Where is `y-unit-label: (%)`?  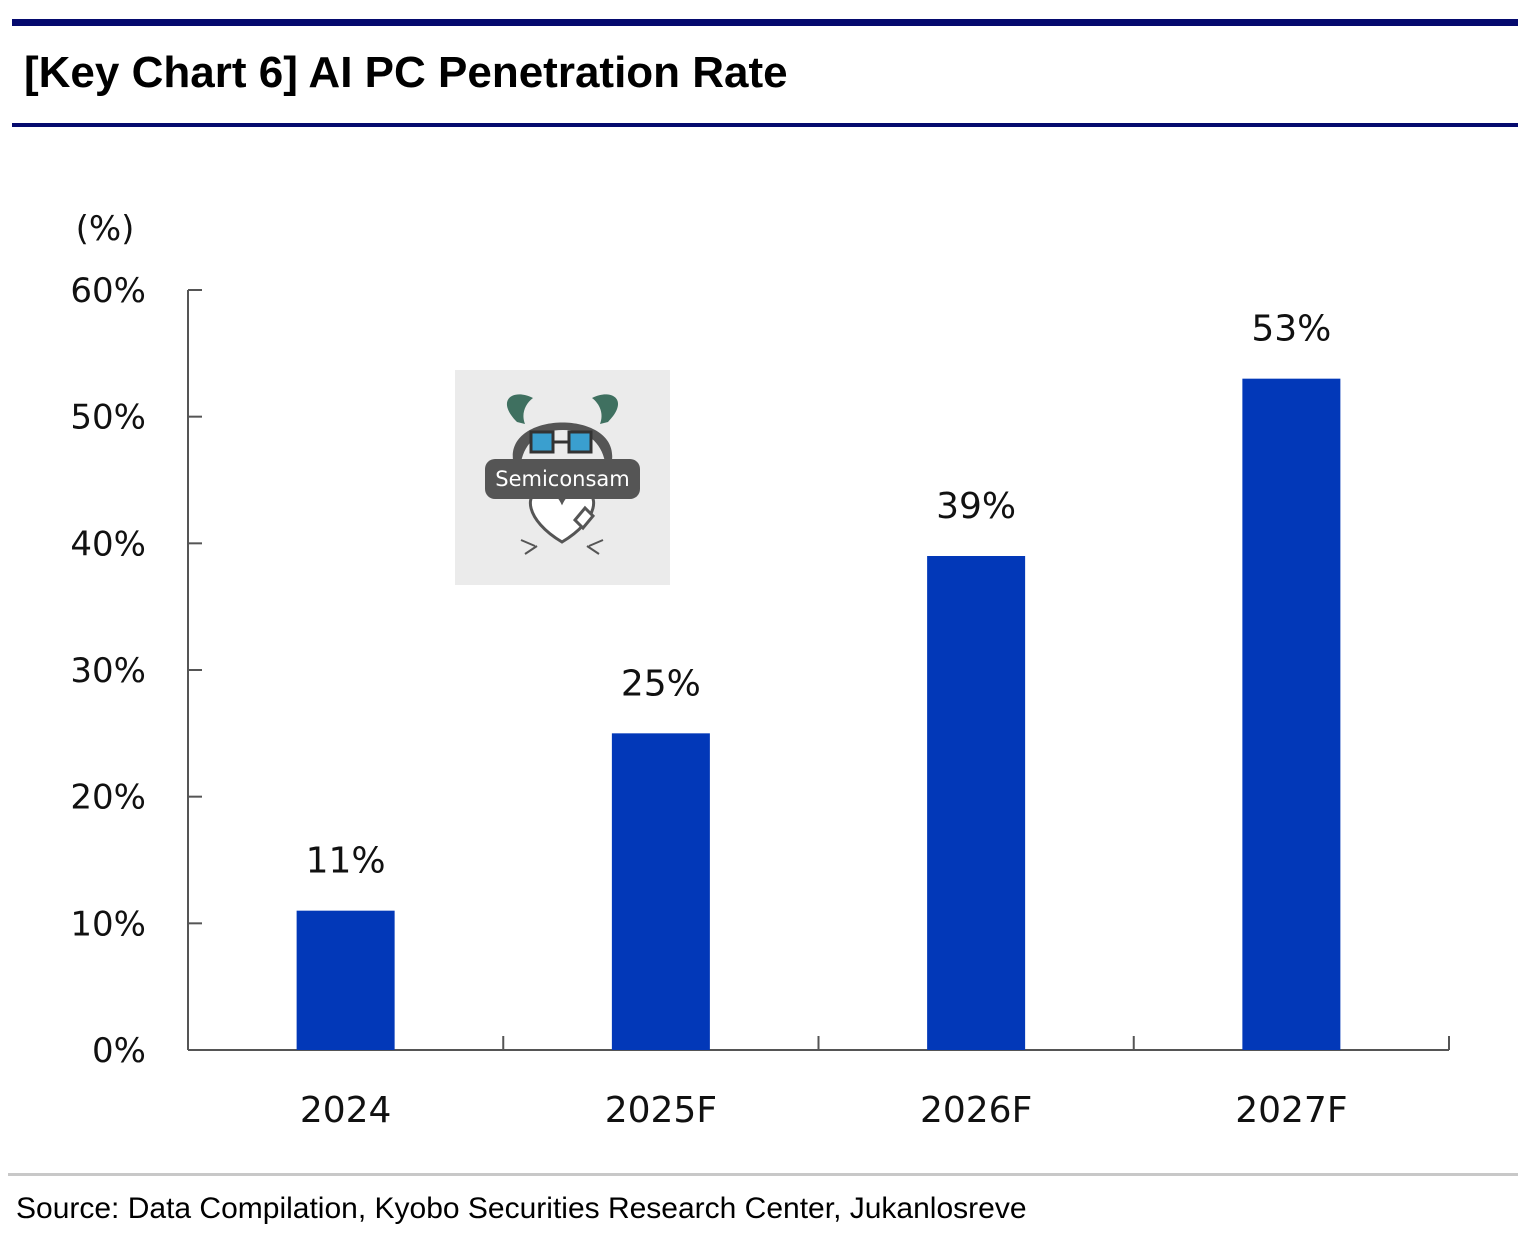
y-unit-label: (%) is located at coordinates (105, 229).